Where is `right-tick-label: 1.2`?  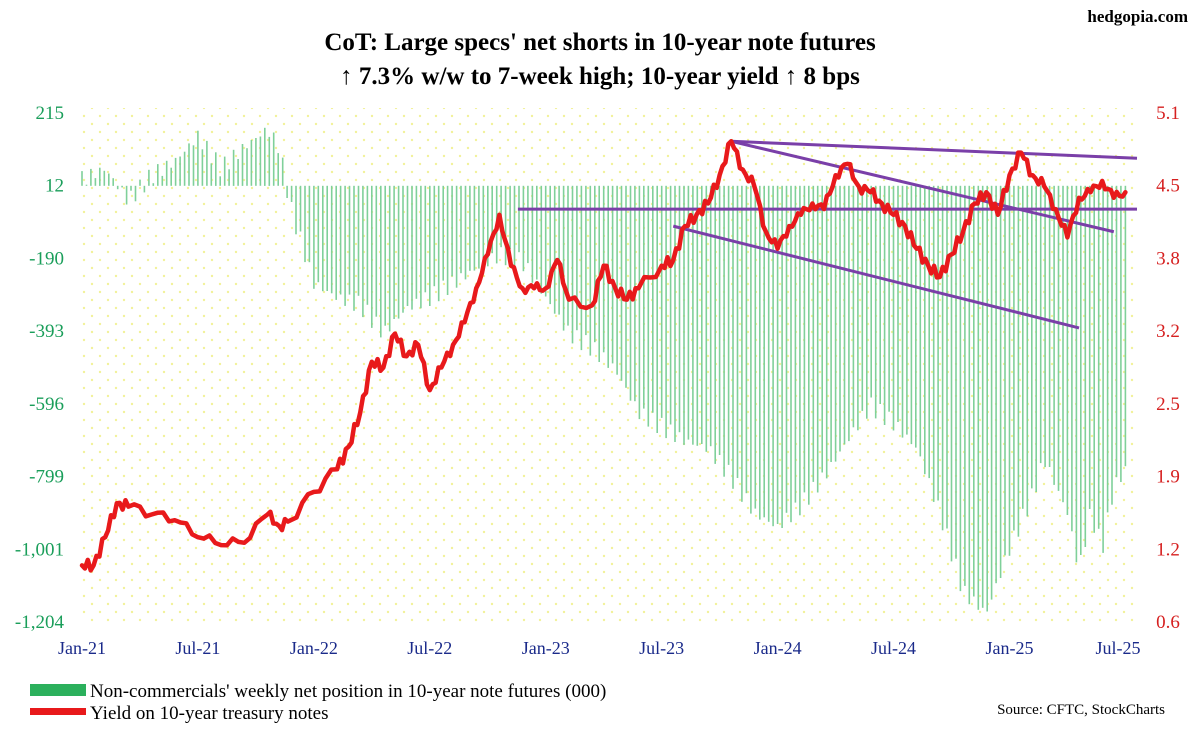 right-tick-label: 1.2 is located at coordinates (1168, 549).